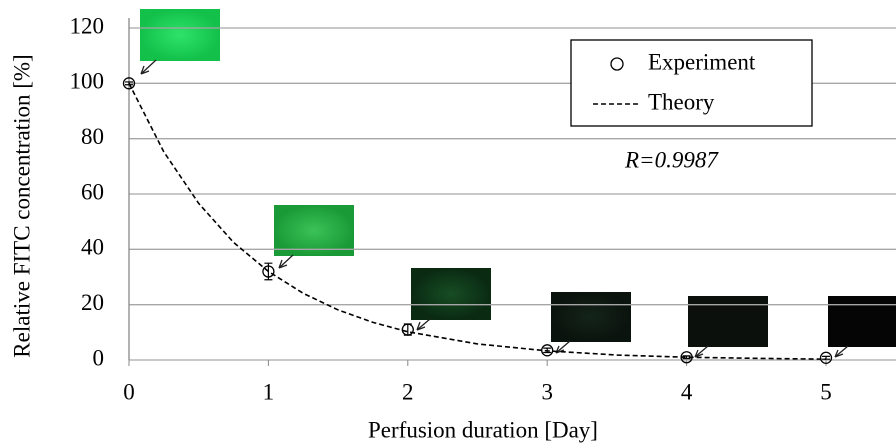  Describe the element at coordinates (681, 101) in the screenshot. I see `legend-label: Theory` at that location.